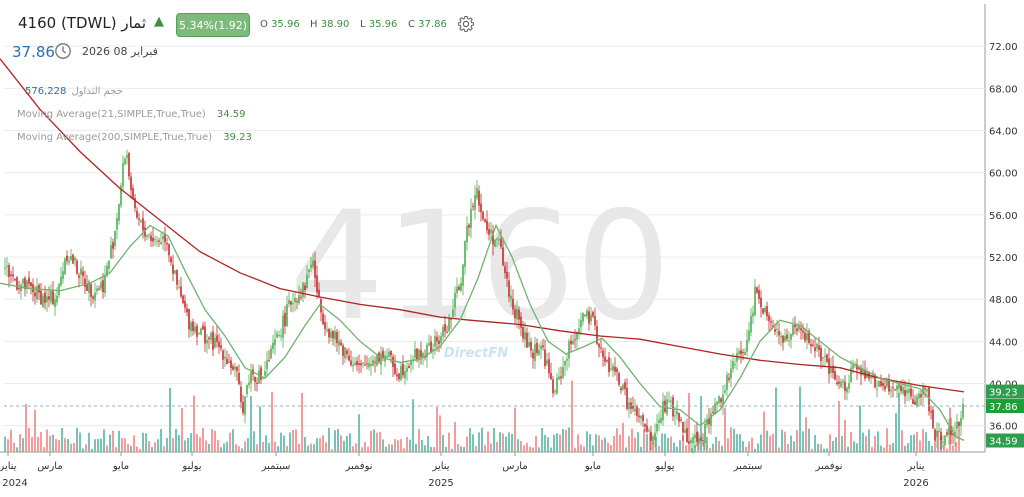 This screenshot has height=497, width=1024. I want to click on x-tick-label: سبتمبر, so click(748, 466).